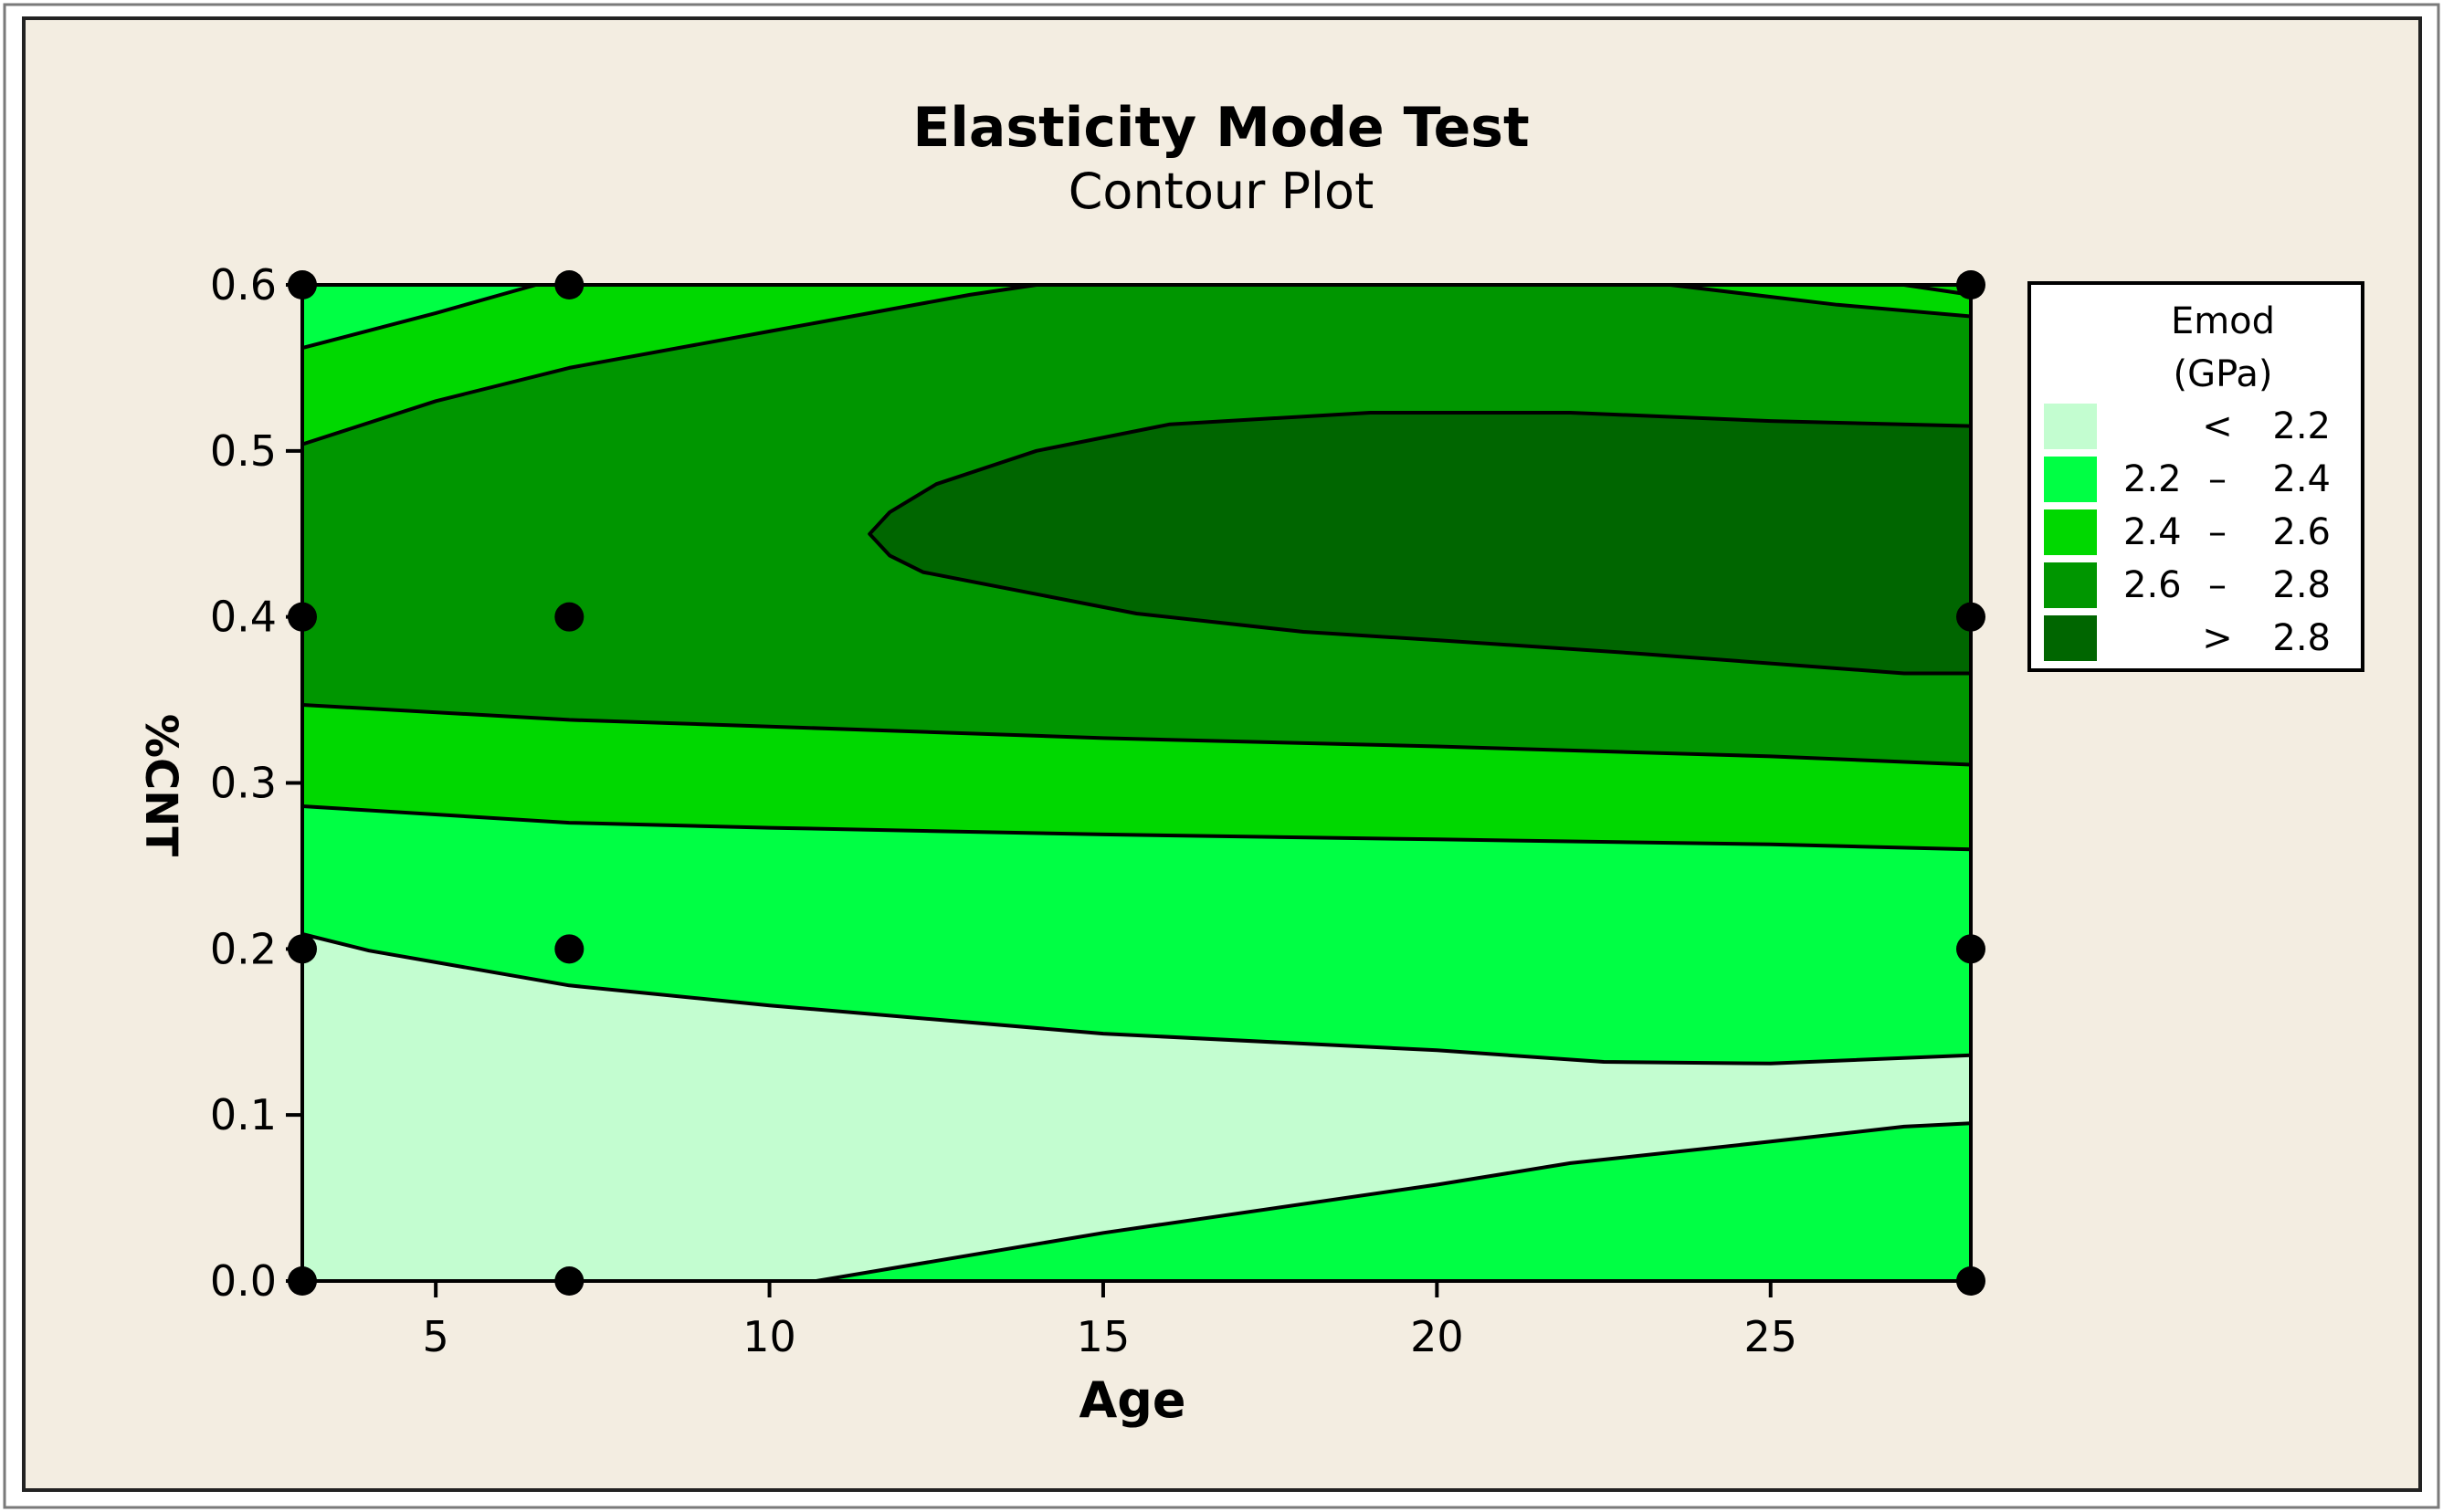  What do you see at coordinates (243, 1281) in the screenshot?
I see `y-tick-label: 0.0` at bounding box center [243, 1281].